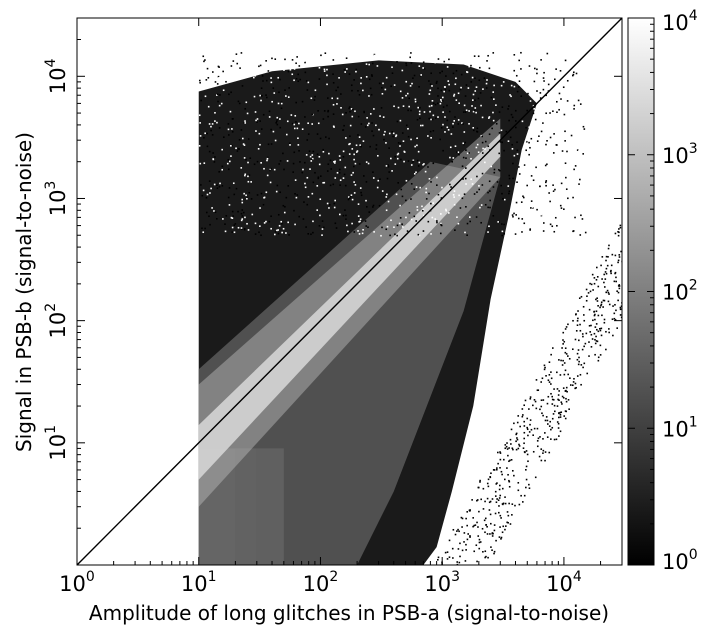 The image size is (718, 630). Describe the element at coordinates (77, 582) in the screenshot. I see `x-tick-label: 100` at that location.